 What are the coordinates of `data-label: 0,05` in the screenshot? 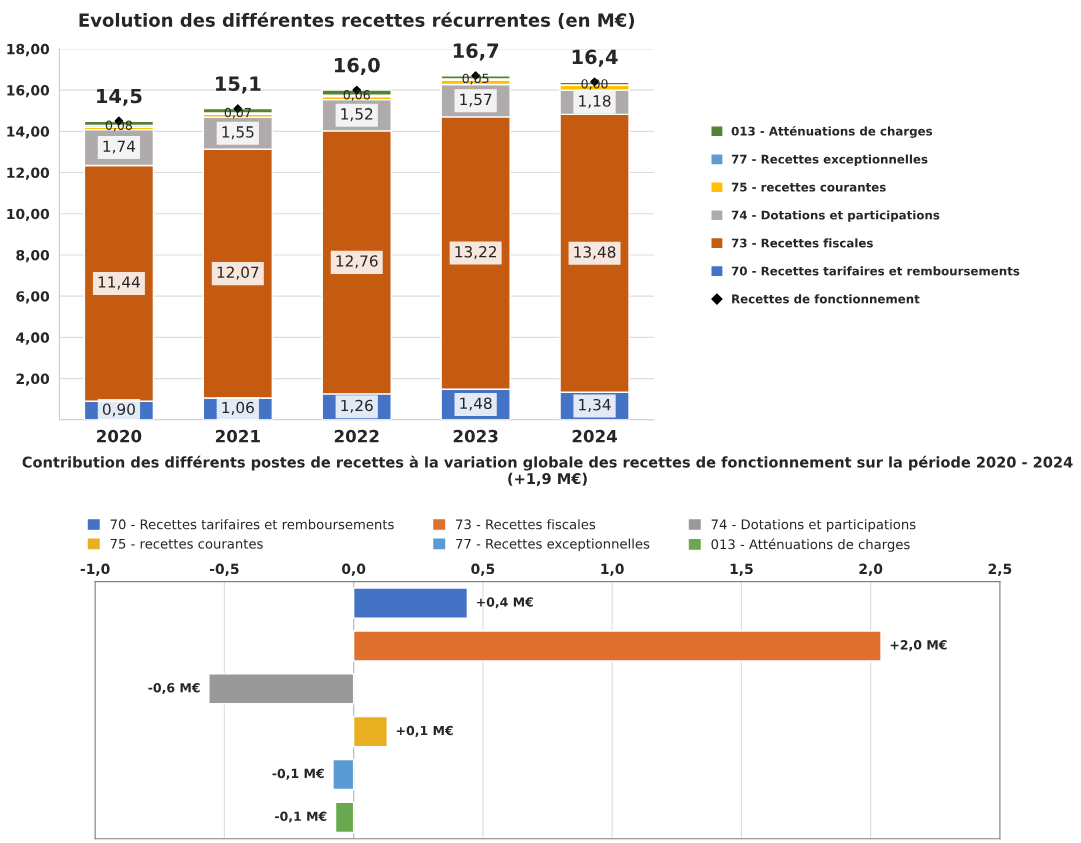 It's located at (475, 79).